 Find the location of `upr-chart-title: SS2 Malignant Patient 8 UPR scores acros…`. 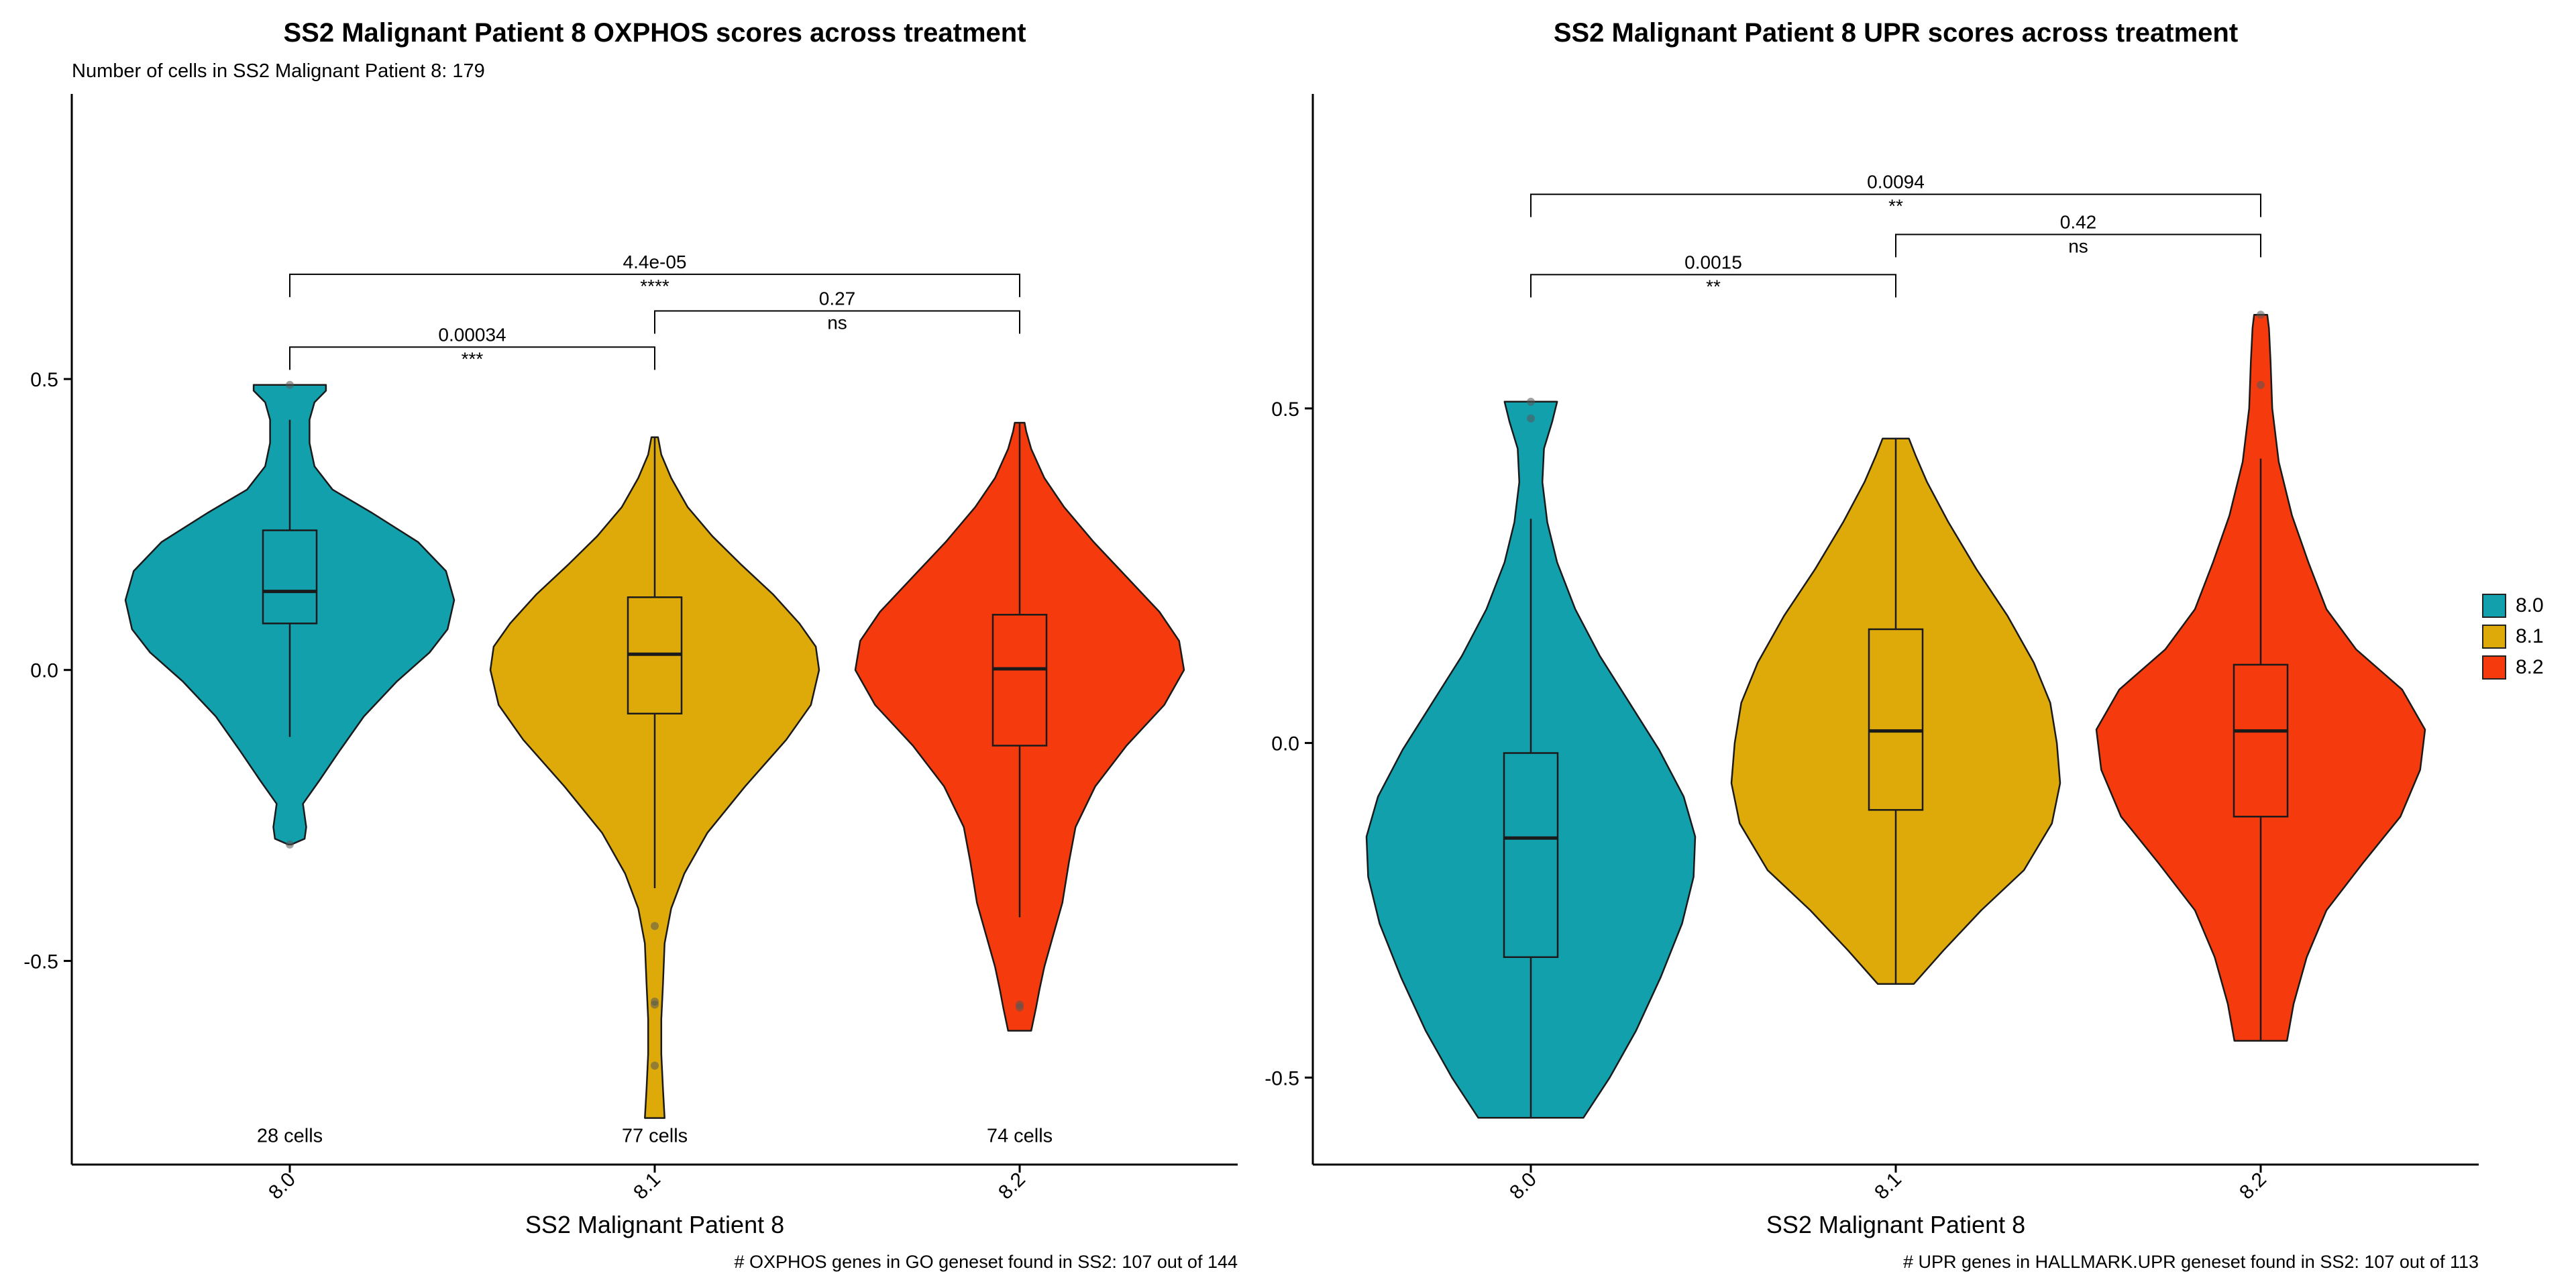

upr-chart-title: SS2 Malignant Patient 8 UPR scores acros… is located at coordinates (1896, 33).